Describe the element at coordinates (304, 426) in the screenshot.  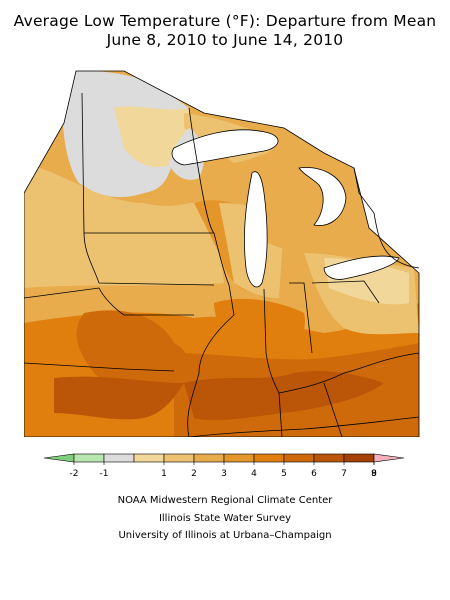
I see `kentucky-tennessee-border` at that location.